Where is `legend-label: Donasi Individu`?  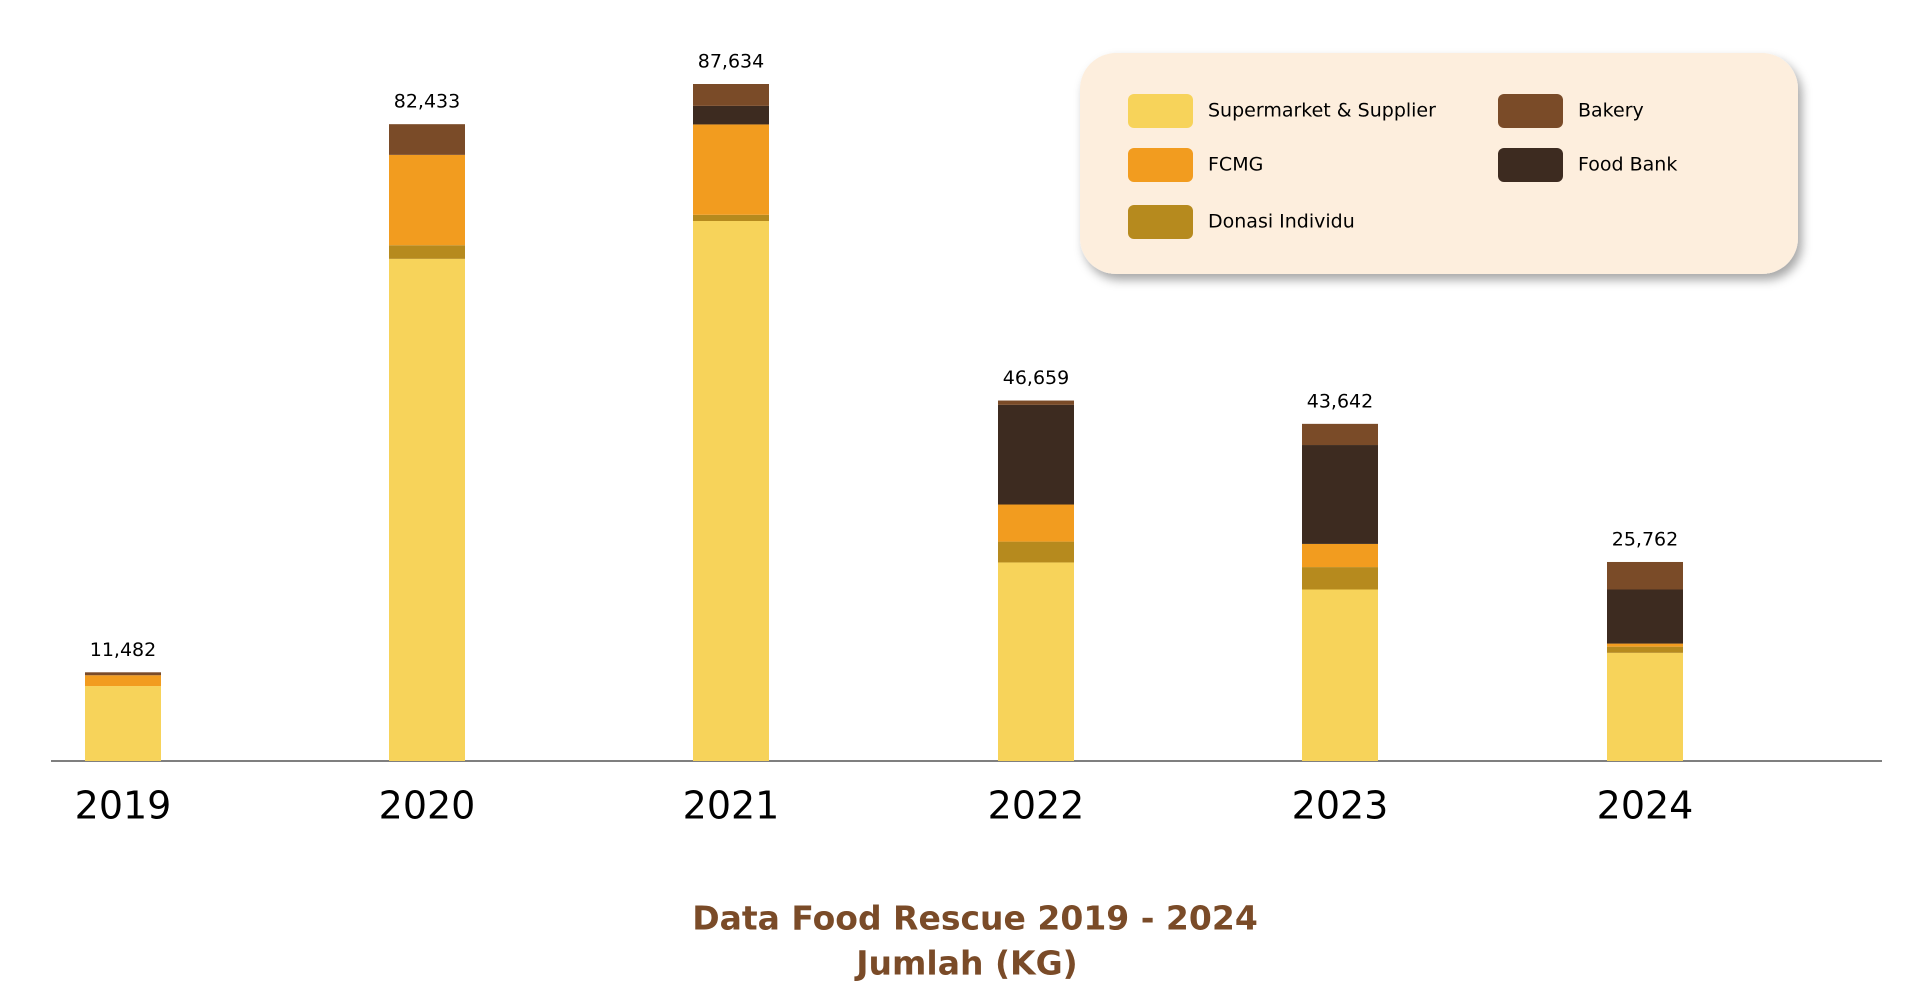 legend-label: Donasi Individu is located at coordinates (1281, 222).